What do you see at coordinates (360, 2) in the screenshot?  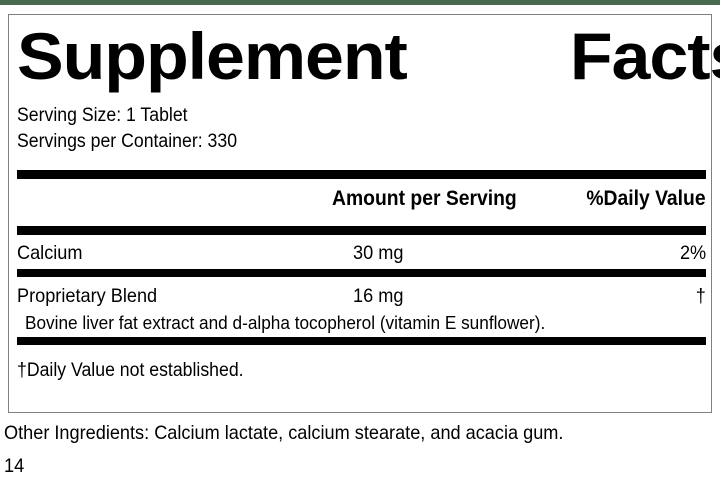 I see `top-accent-rule` at bounding box center [360, 2].